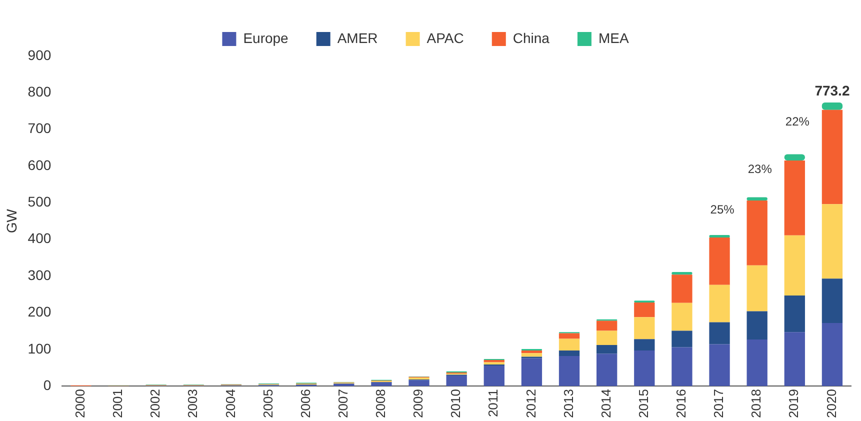  I want to click on x-tick-label: 2018, so click(756, 403).